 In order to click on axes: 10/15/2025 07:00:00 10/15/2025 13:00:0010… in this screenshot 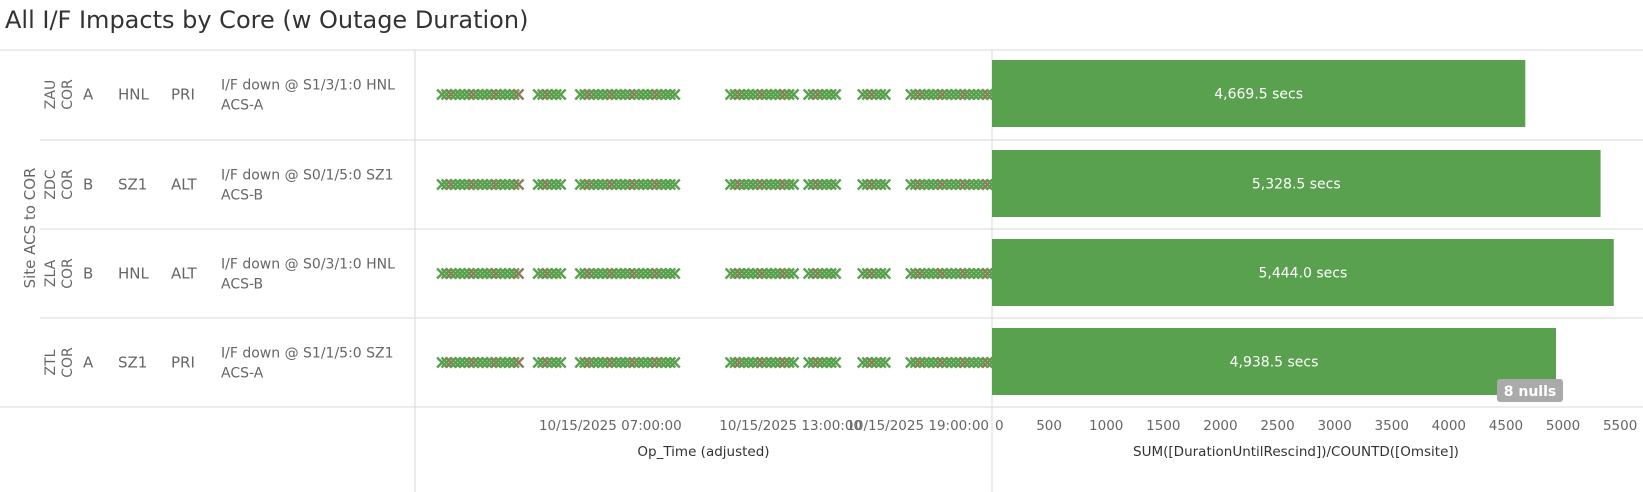, I will do `click(1088, 439)`.